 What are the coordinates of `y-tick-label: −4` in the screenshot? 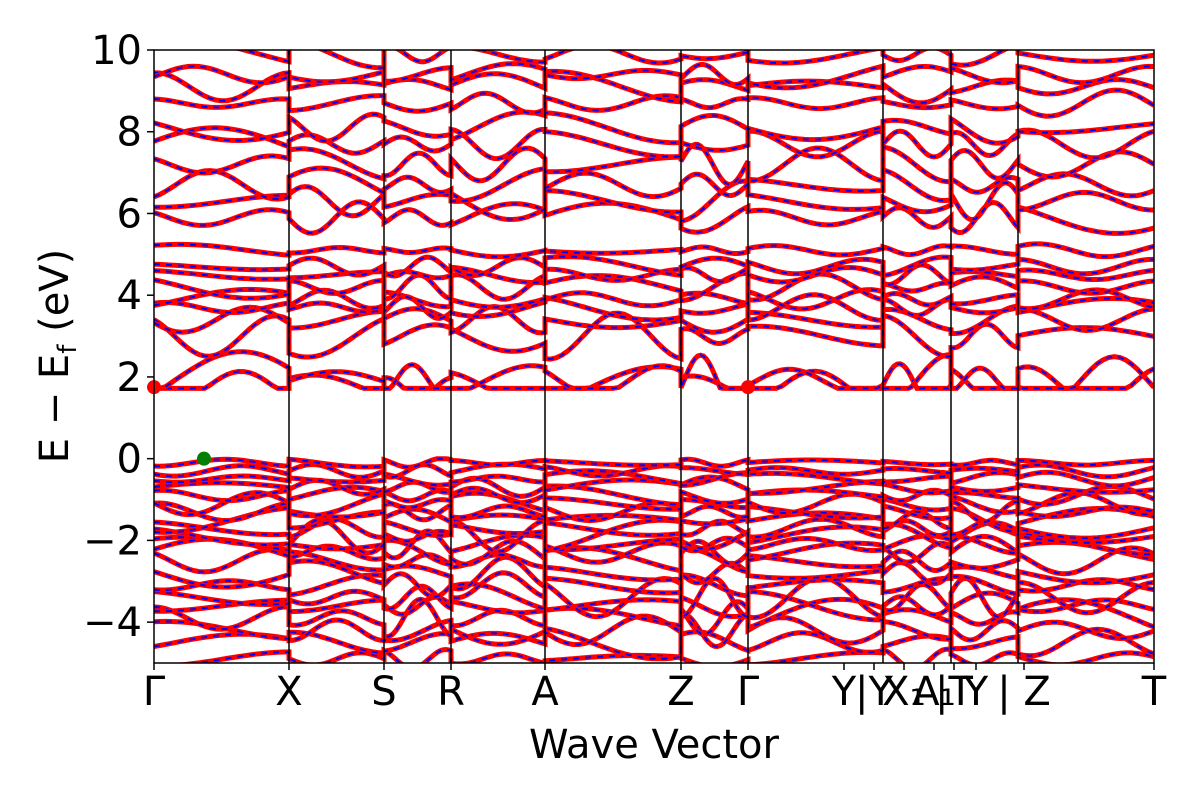 It's located at (112, 623).